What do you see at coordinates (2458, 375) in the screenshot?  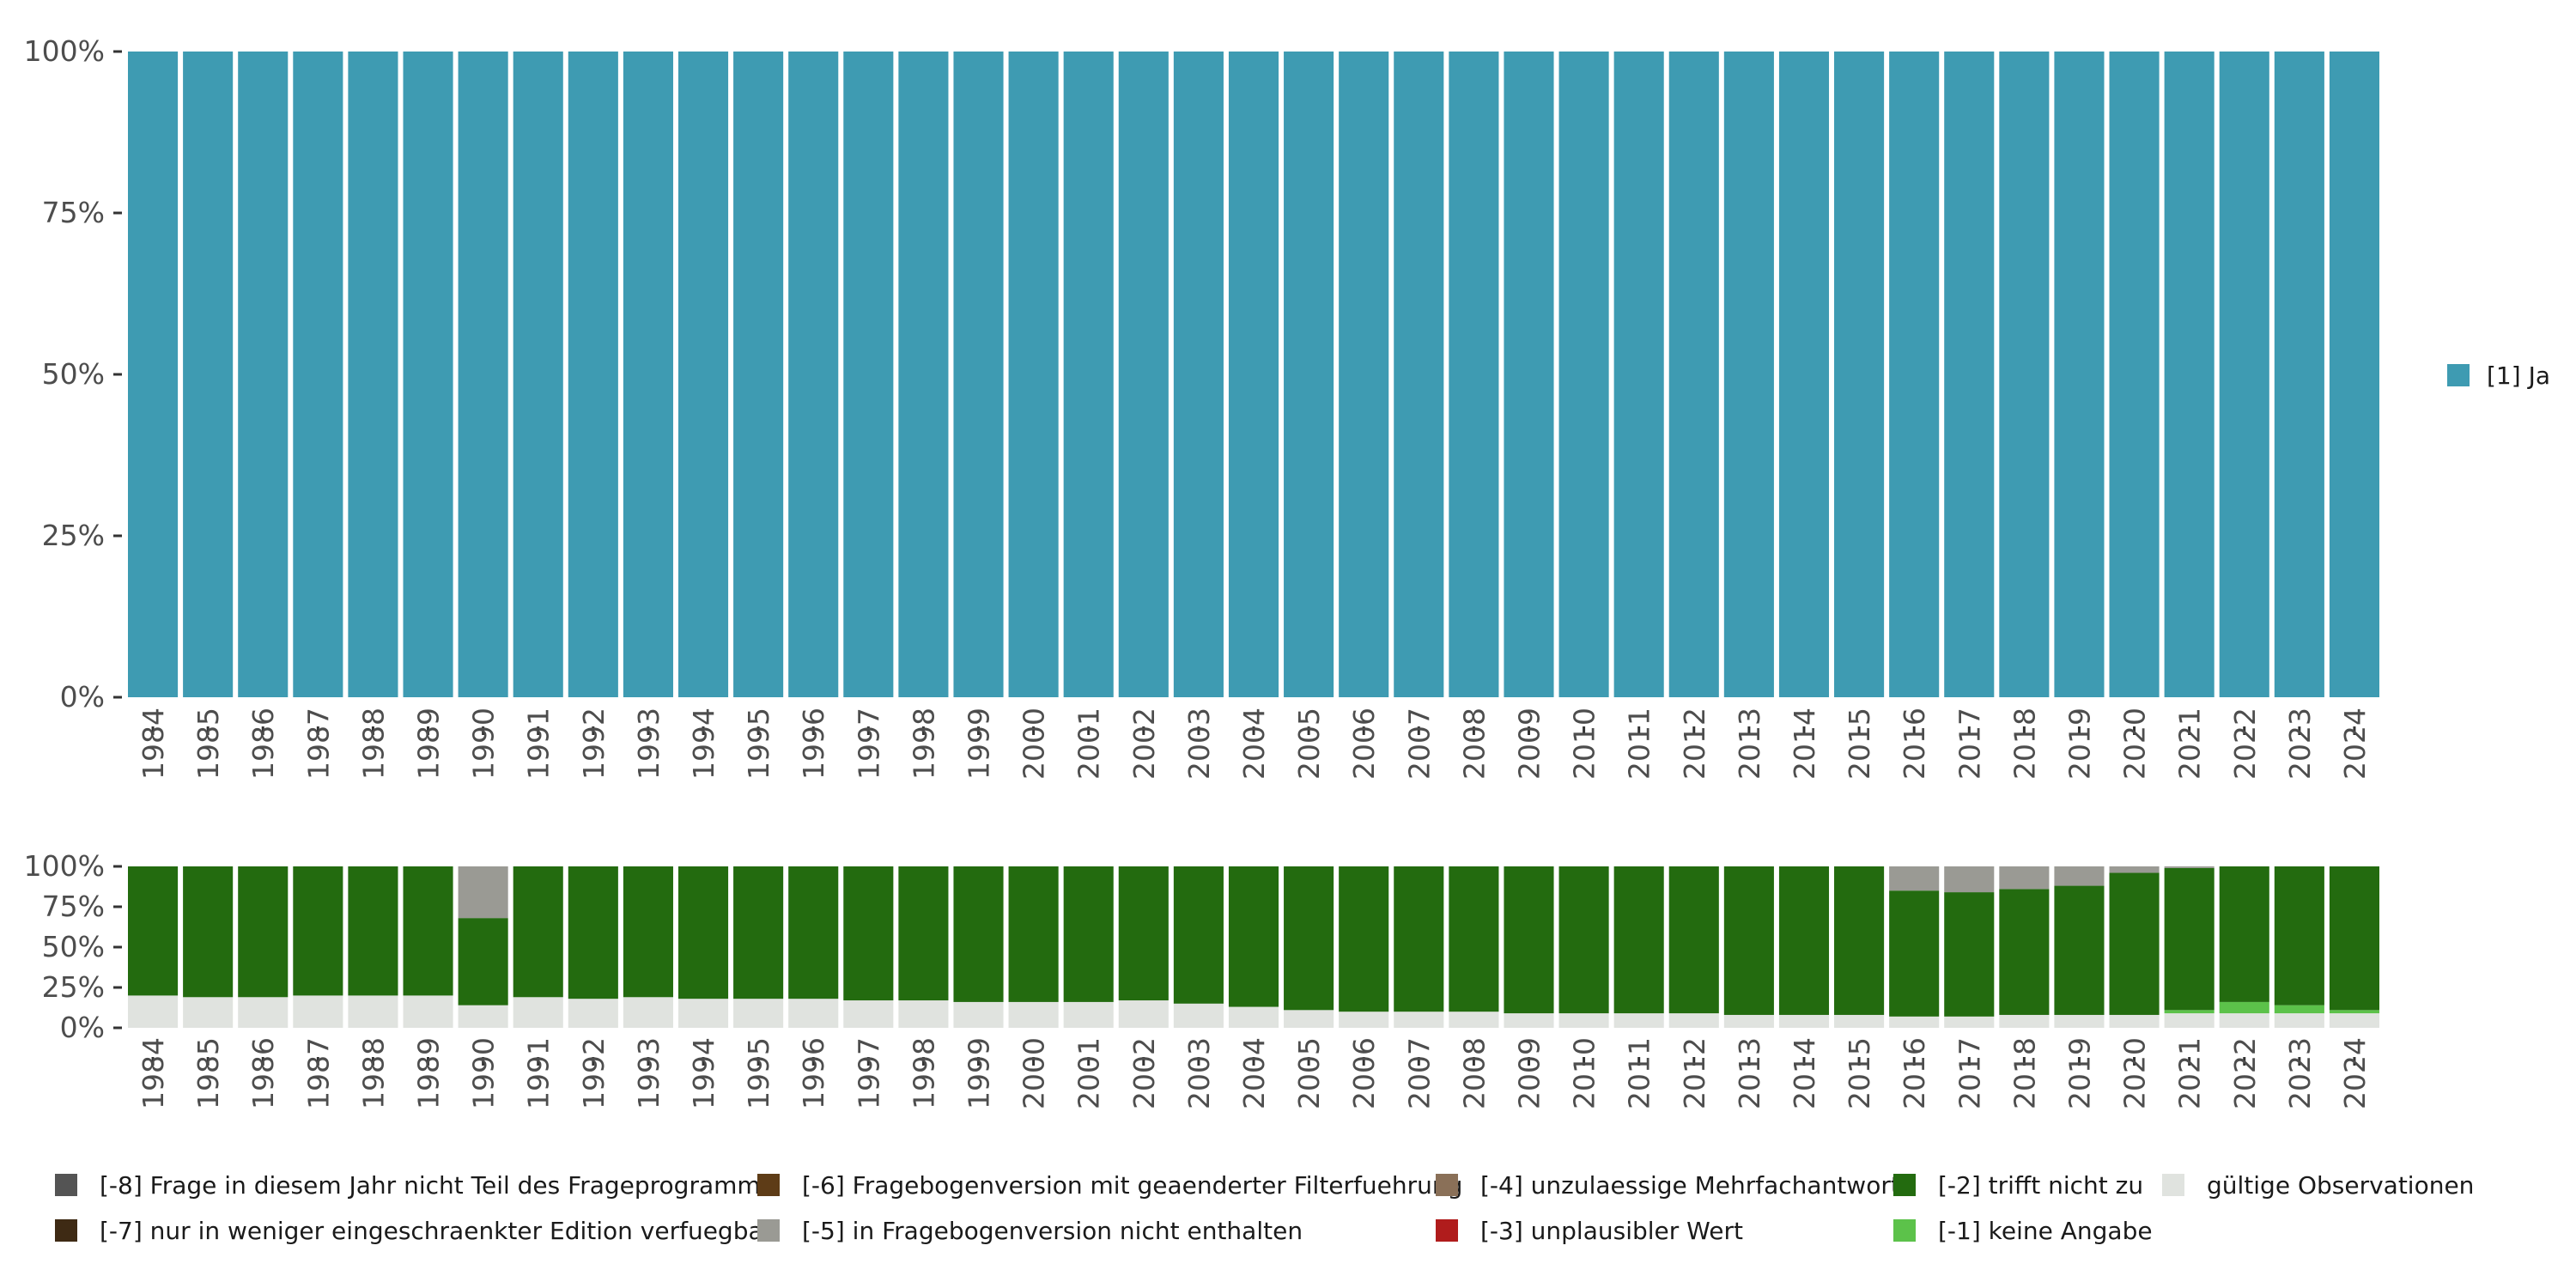 I see `legend-ja-swatch` at bounding box center [2458, 375].